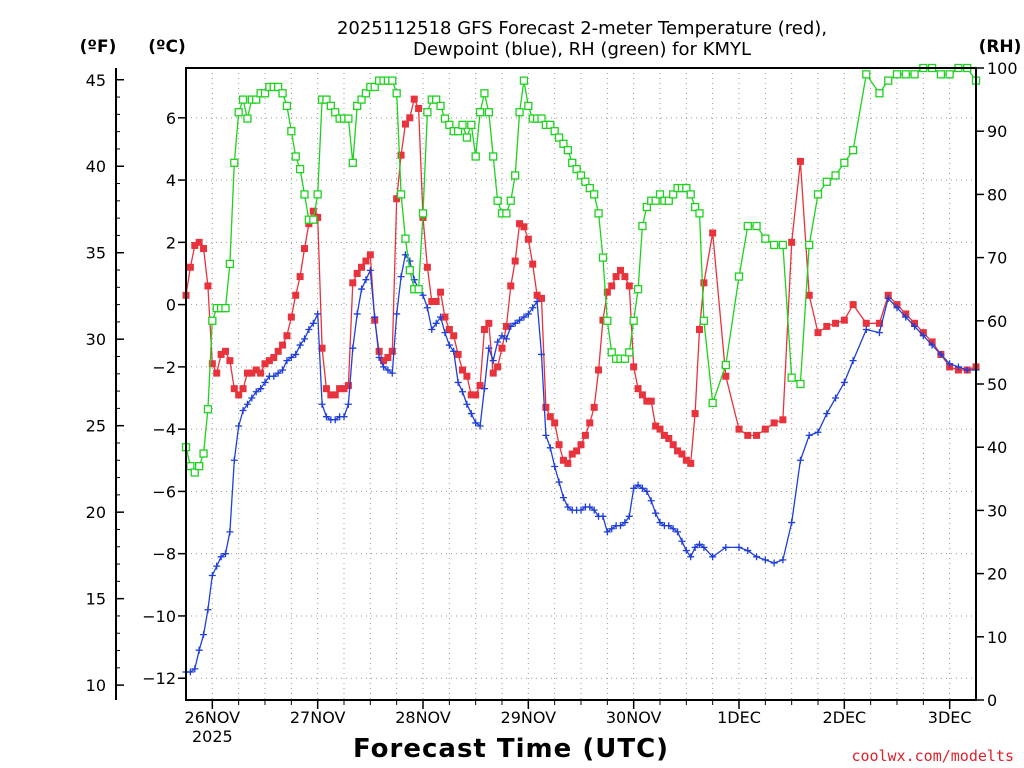 The width and height of the screenshot is (1024, 768). What do you see at coordinates (96, 80) in the screenshot?
I see `fahrenheit-tick-label: 45` at bounding box center [96, 80].